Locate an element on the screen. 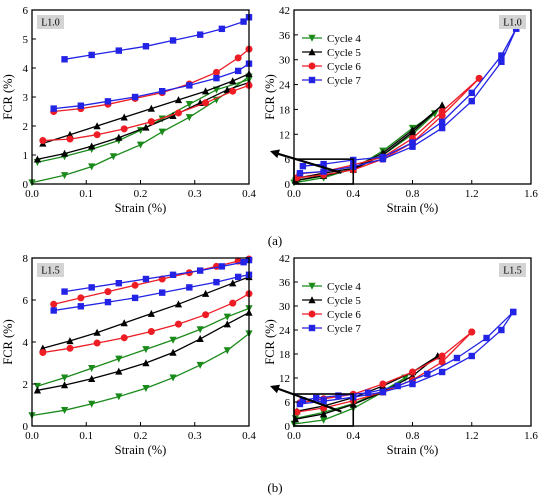 The width and height of the screenshot is (550, 497). legend-marker-cycle4 is located at coordinates (312, 286).